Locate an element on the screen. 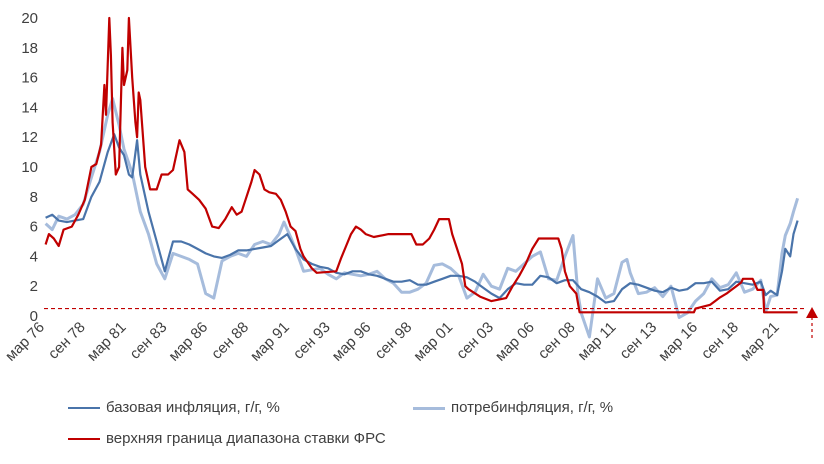  y-tick-label: 0 is located at coordinates (34, 316).